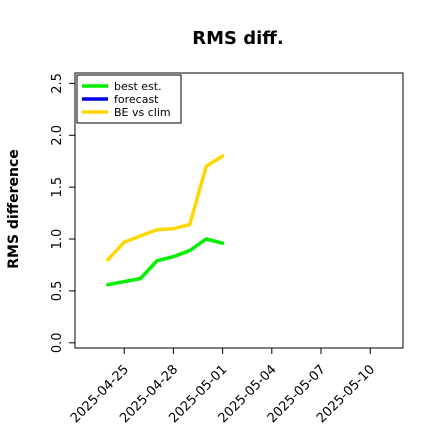 This screenshot has height=440, width=440. Describe the element at coordinates (165, 262) in the screenshot. I see `series-line-best-est-` at that location.